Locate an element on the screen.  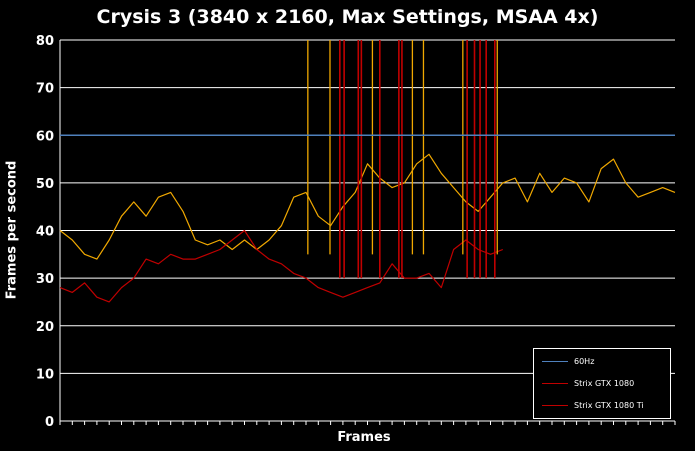
legend-swatch-60hz is located at coordinates (555, 361).